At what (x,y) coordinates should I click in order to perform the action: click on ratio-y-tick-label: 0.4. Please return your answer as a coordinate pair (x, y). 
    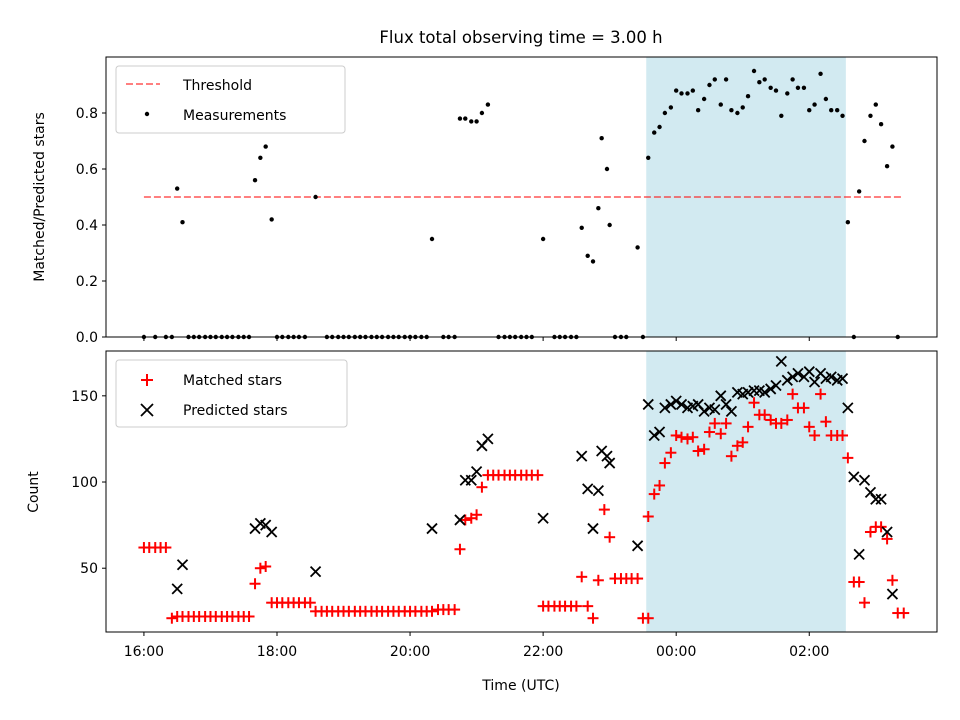
    Looking at the image, I should click on (87, 226).